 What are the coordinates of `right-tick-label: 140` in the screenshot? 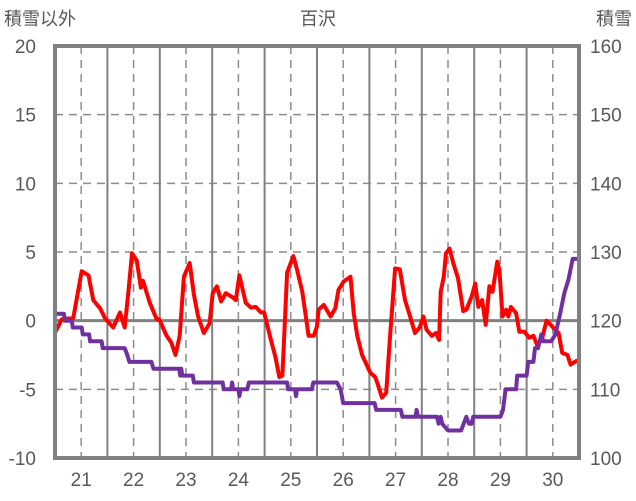 It's located at (606, 184).